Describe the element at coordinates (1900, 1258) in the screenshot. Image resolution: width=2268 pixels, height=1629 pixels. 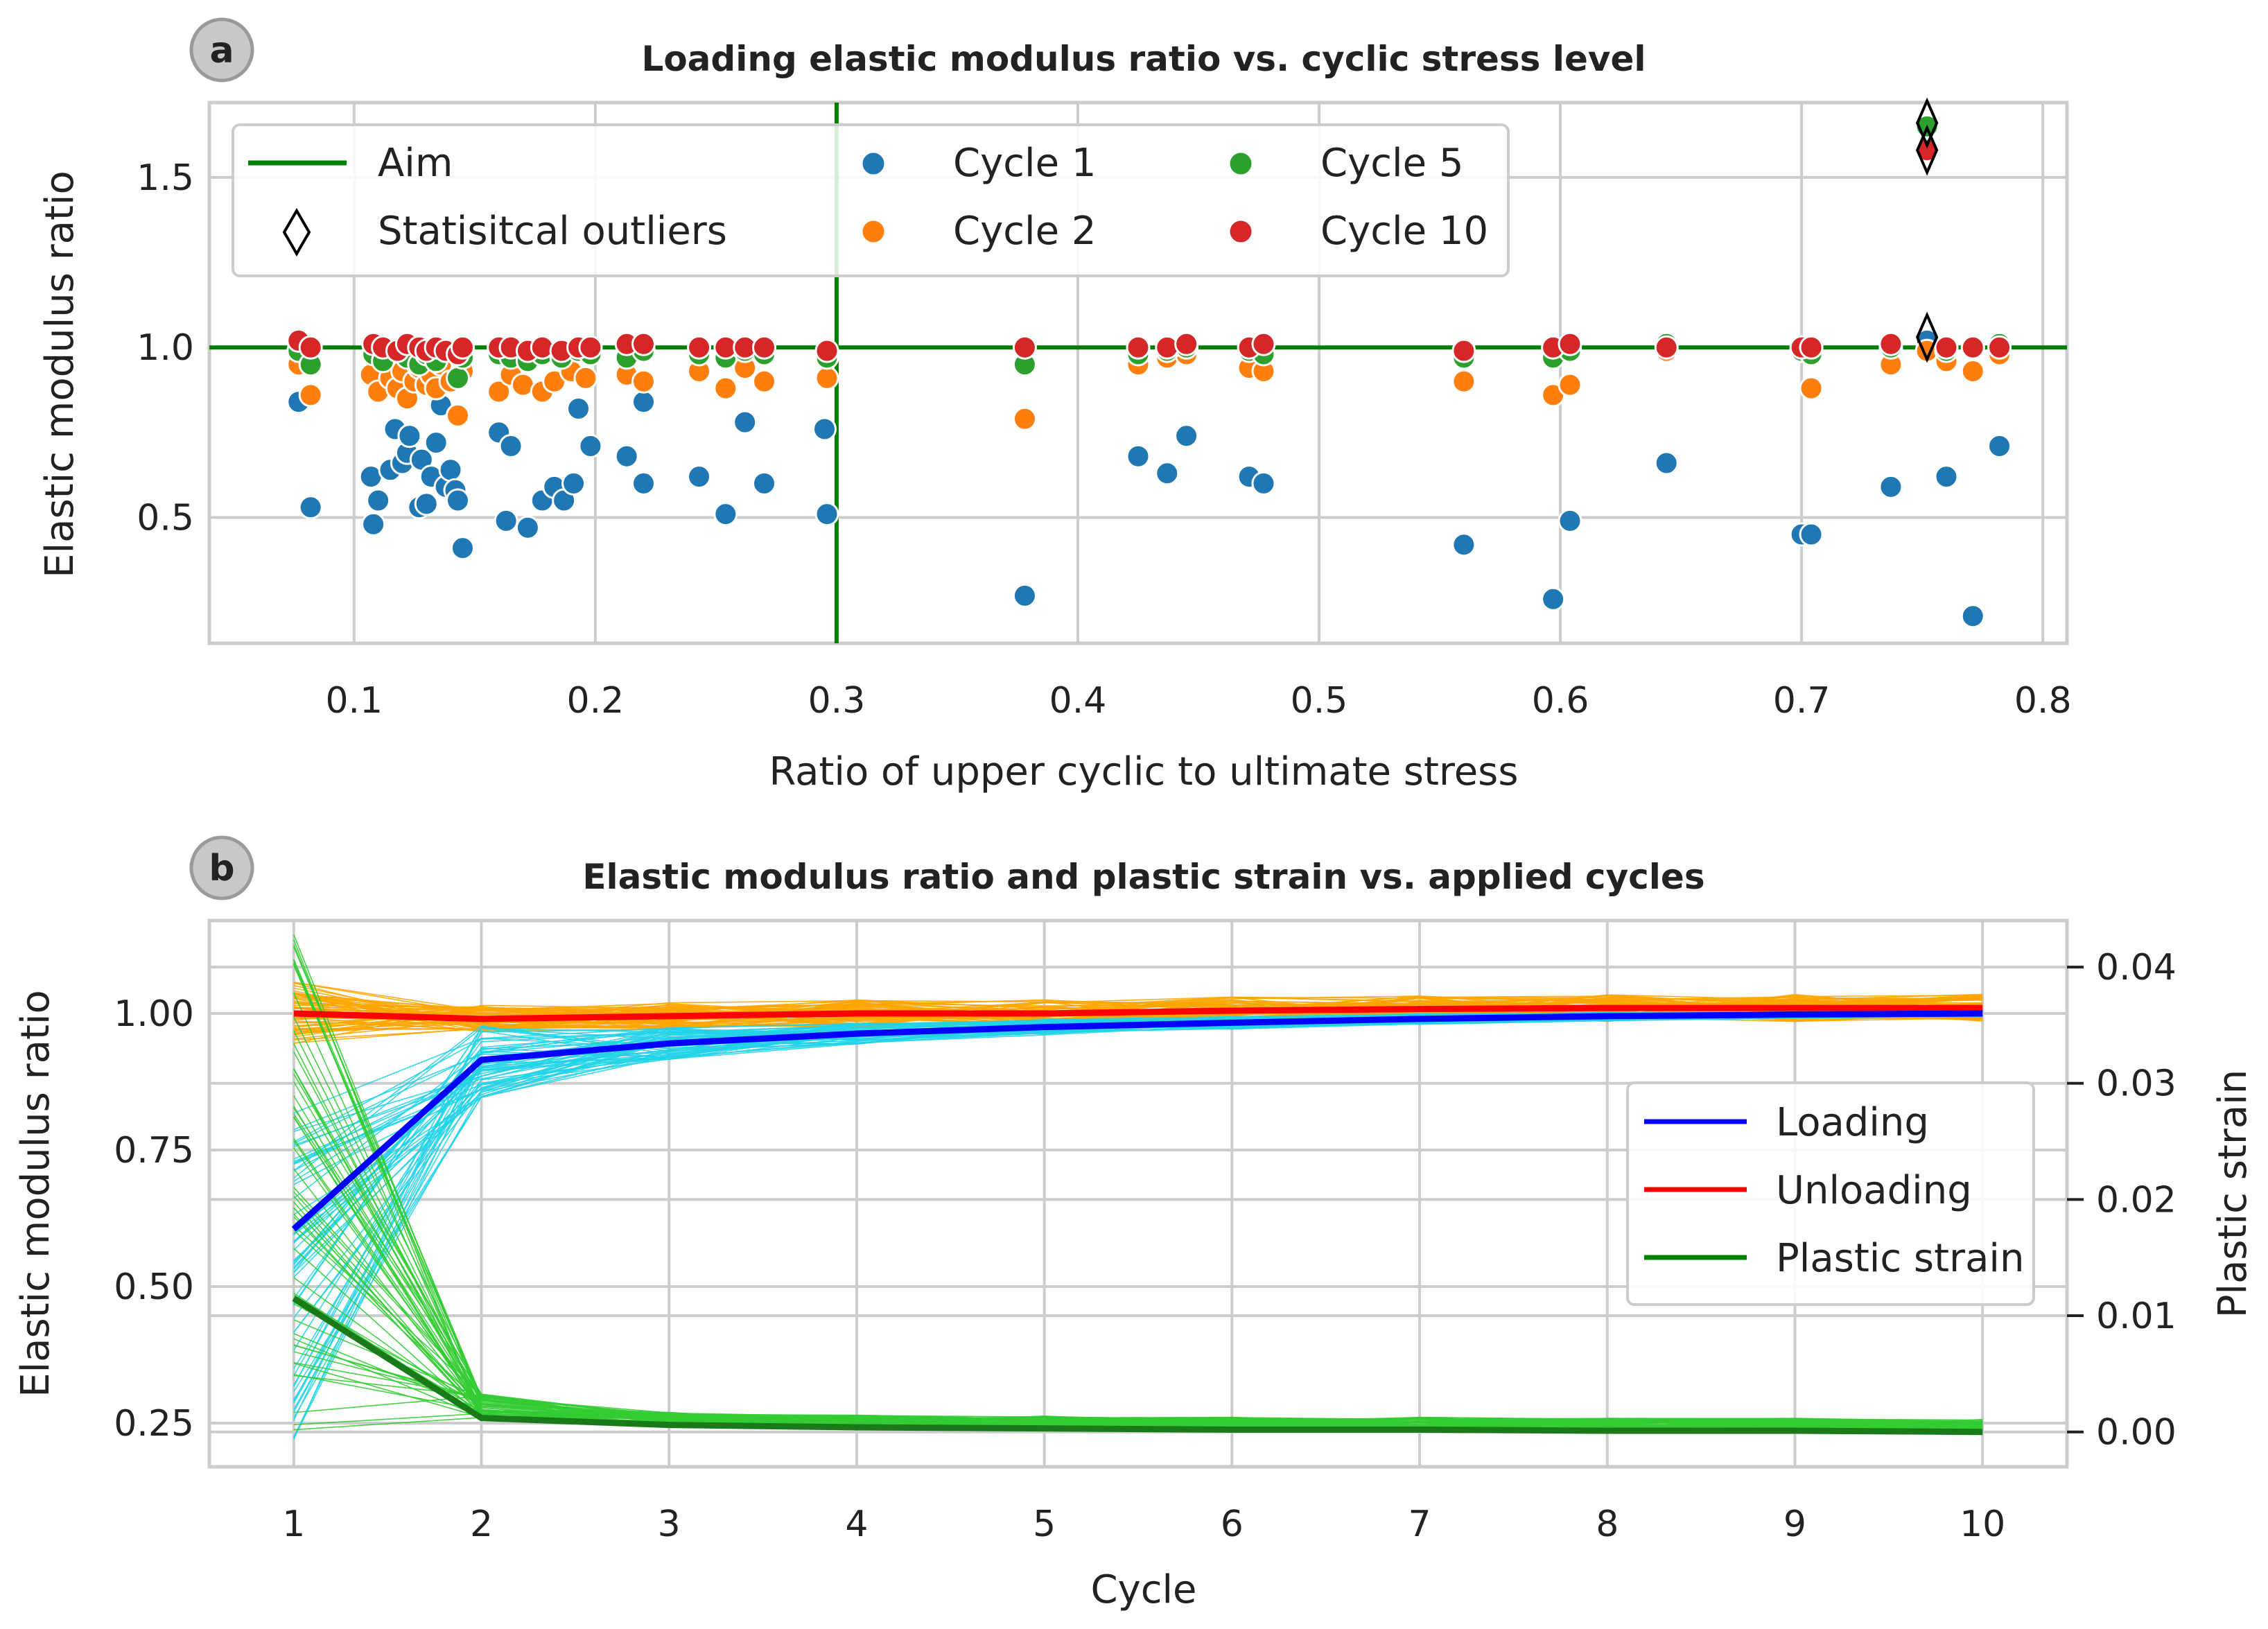
I see `legend-plastic-label: Plastic strain` at that location.